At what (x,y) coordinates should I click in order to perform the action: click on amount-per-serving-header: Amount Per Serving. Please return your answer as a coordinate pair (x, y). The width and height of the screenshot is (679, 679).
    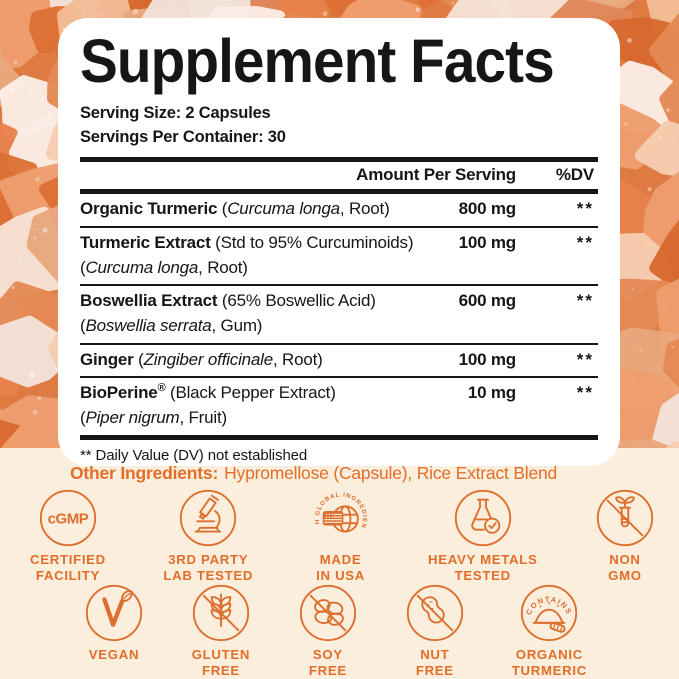
    Looking at the image, I should click on (436, 175).